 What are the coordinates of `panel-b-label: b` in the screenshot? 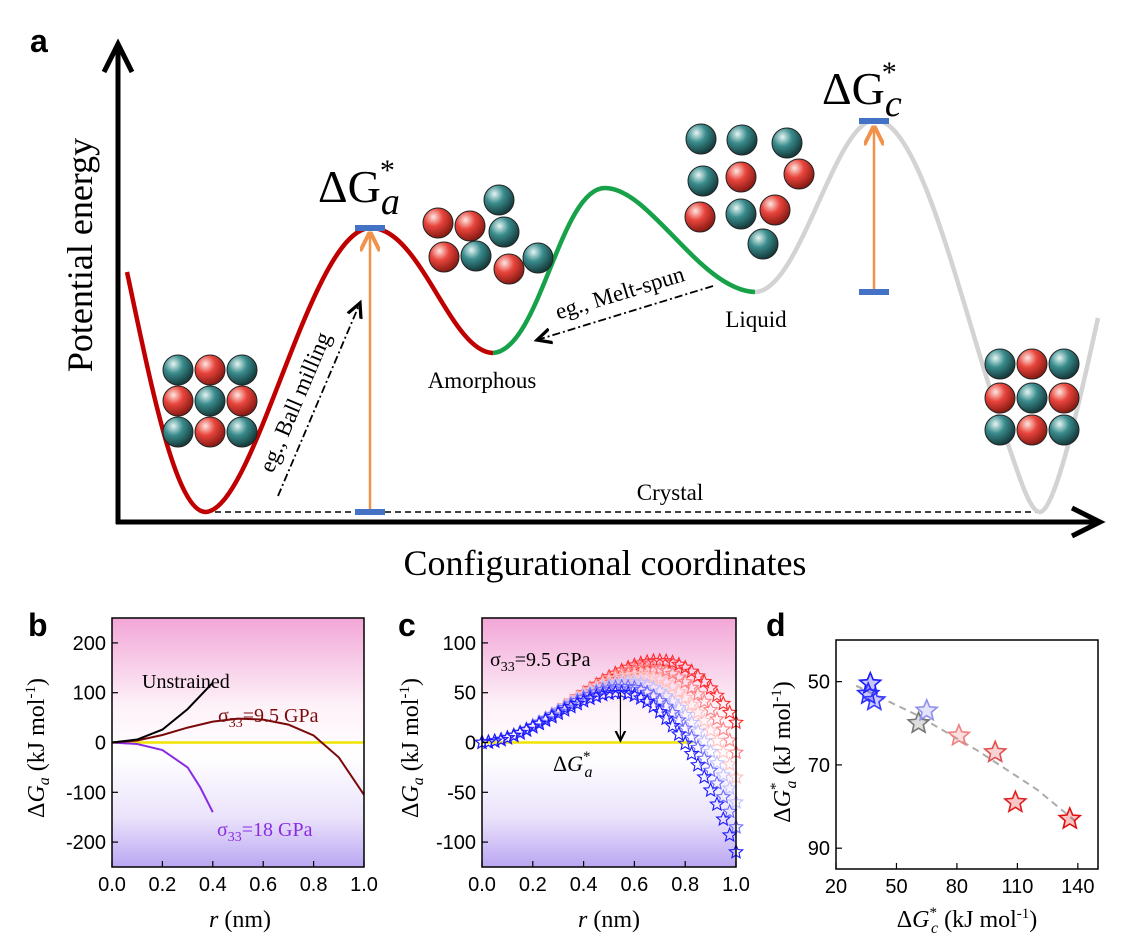 It's located at (38, 625).